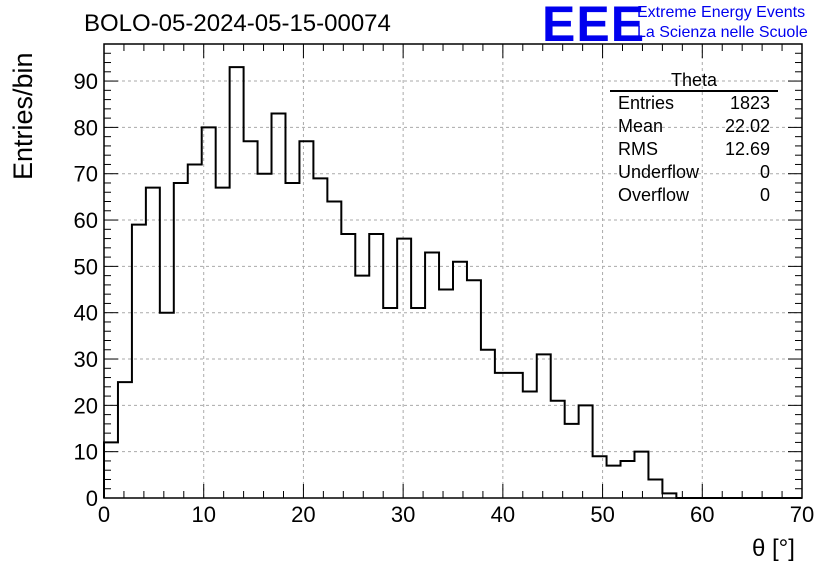 This screenshot has width=836, height=572. I want to click on x-tick-label: 50, so click(602, 514).